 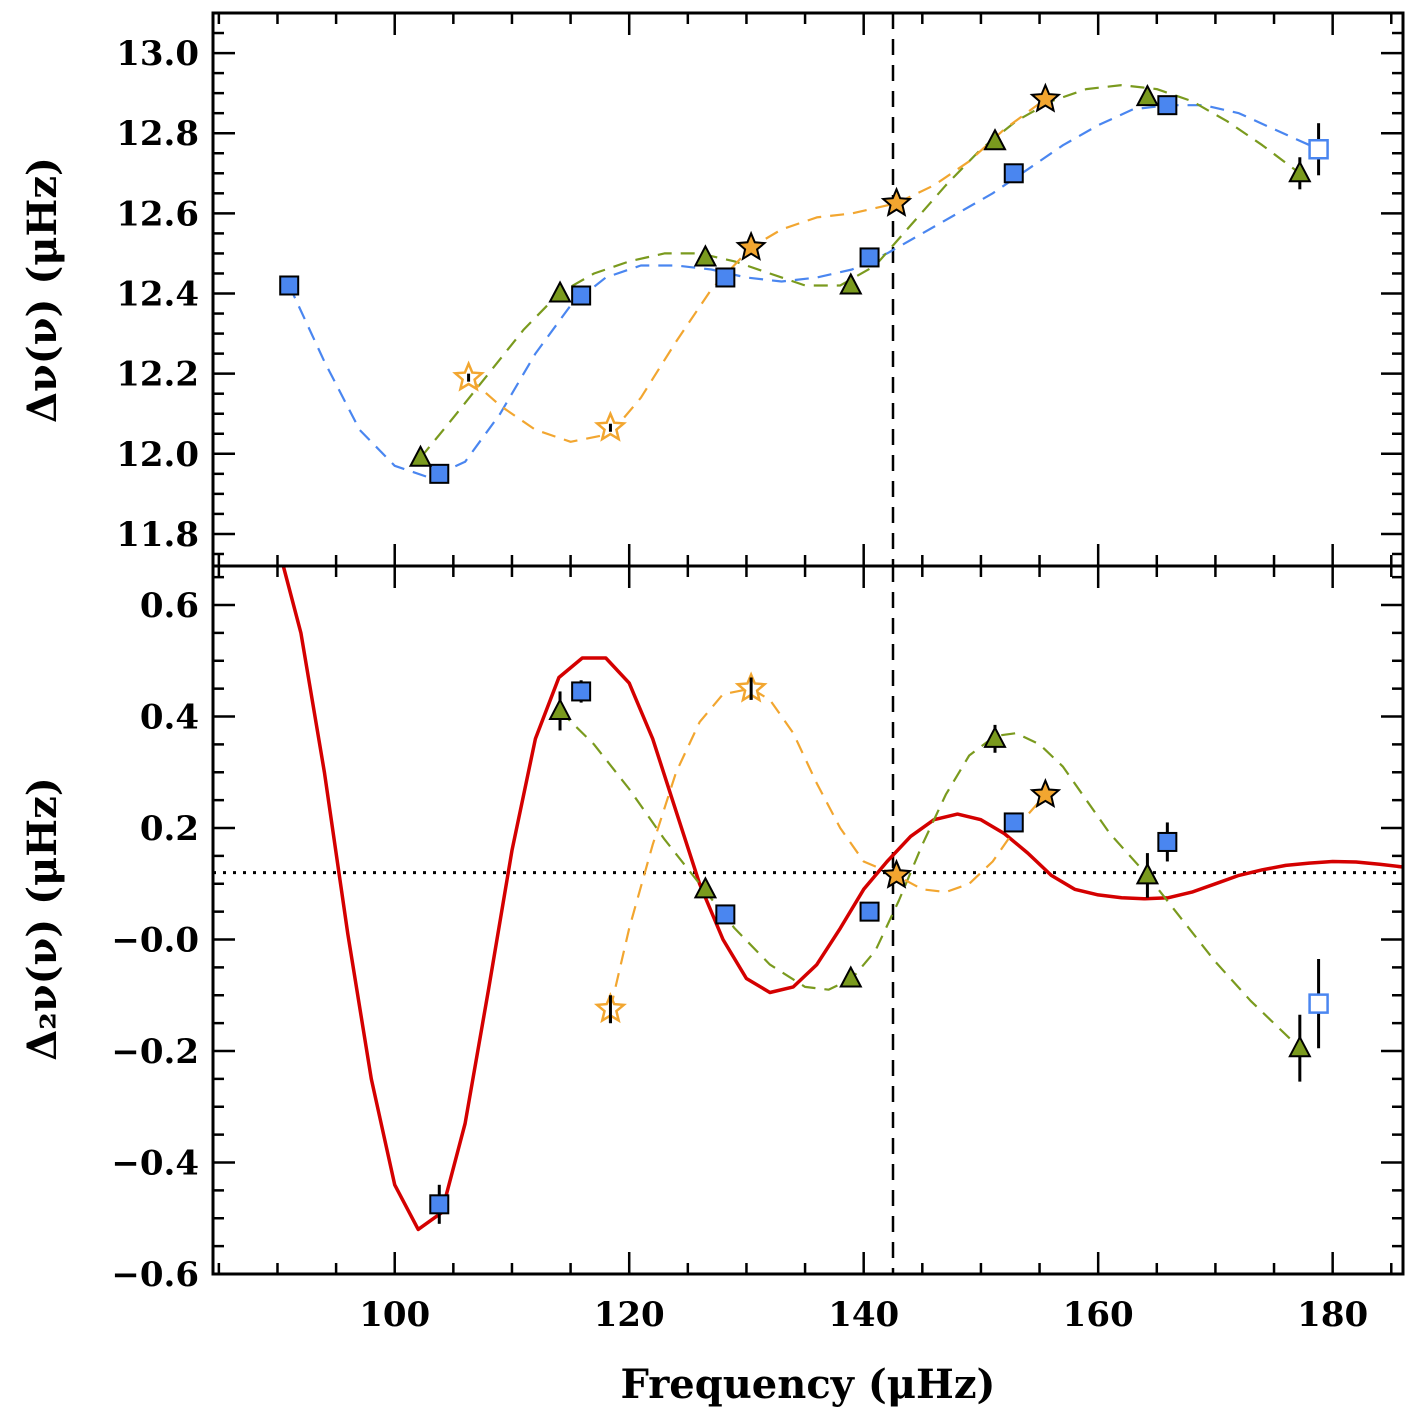 I want to click on y-tick-label: −0.4, so click(x=155, y=1164).